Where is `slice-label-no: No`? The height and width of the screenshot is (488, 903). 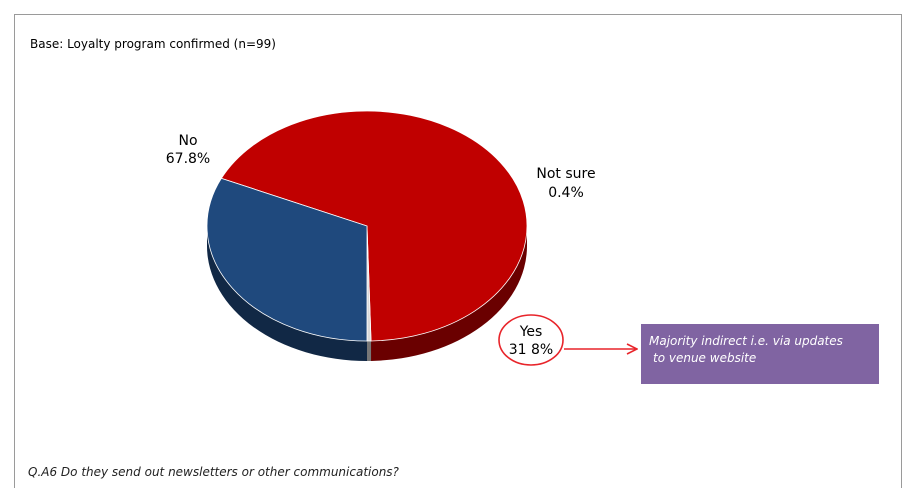
slice-label-no: No is located at coordinates (187, 141).